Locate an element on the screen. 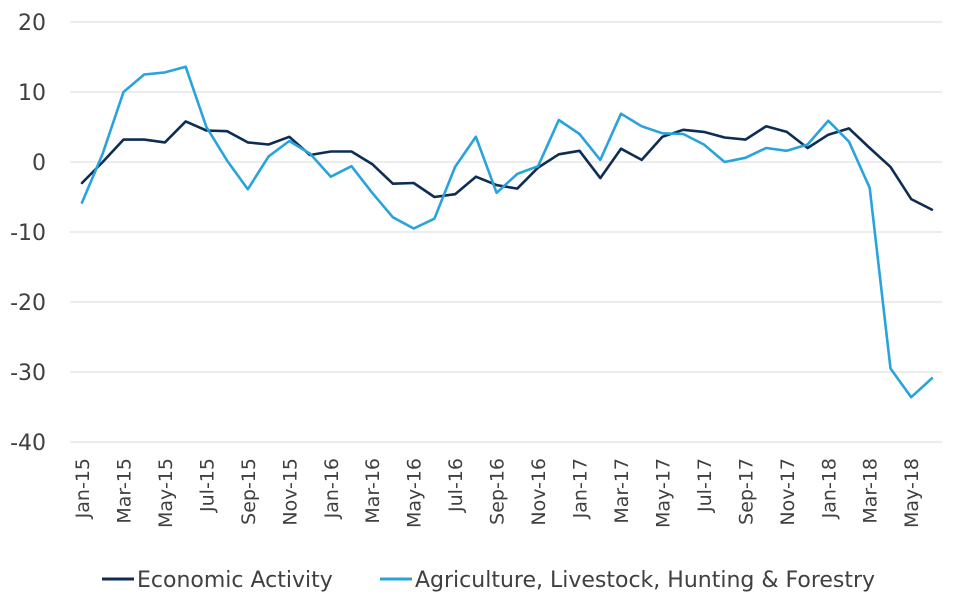 Image resolution: width=960 pixels, height=600 pixels. y-tick-label: 0 is located at coordinates (39, 163).